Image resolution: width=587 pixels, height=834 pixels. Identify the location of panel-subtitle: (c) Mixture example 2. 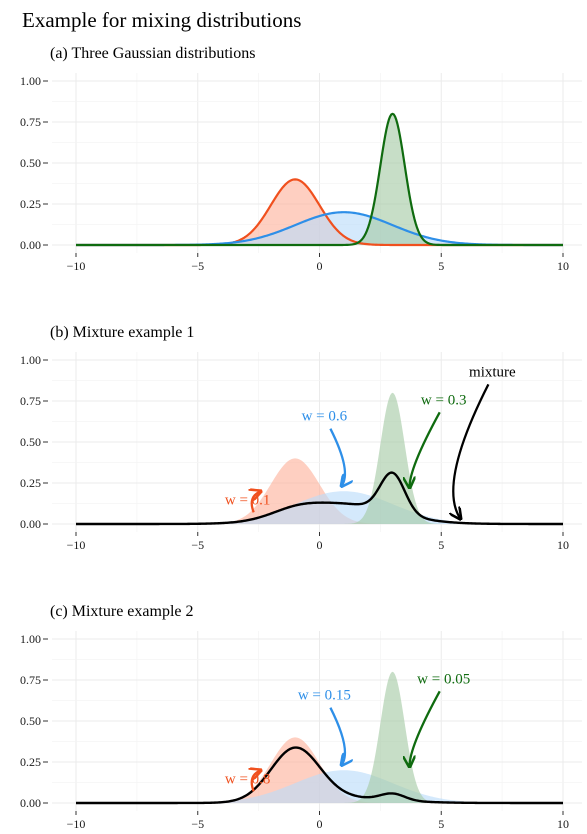
(122, 611).